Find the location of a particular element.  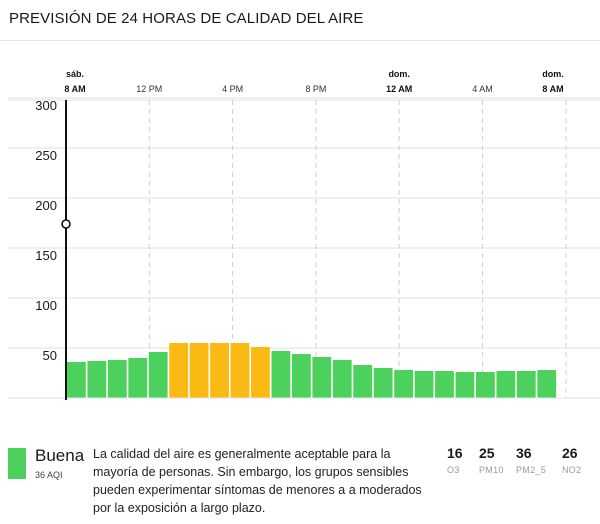

pollutant-value: 16 is located at coordinates (455, 453).